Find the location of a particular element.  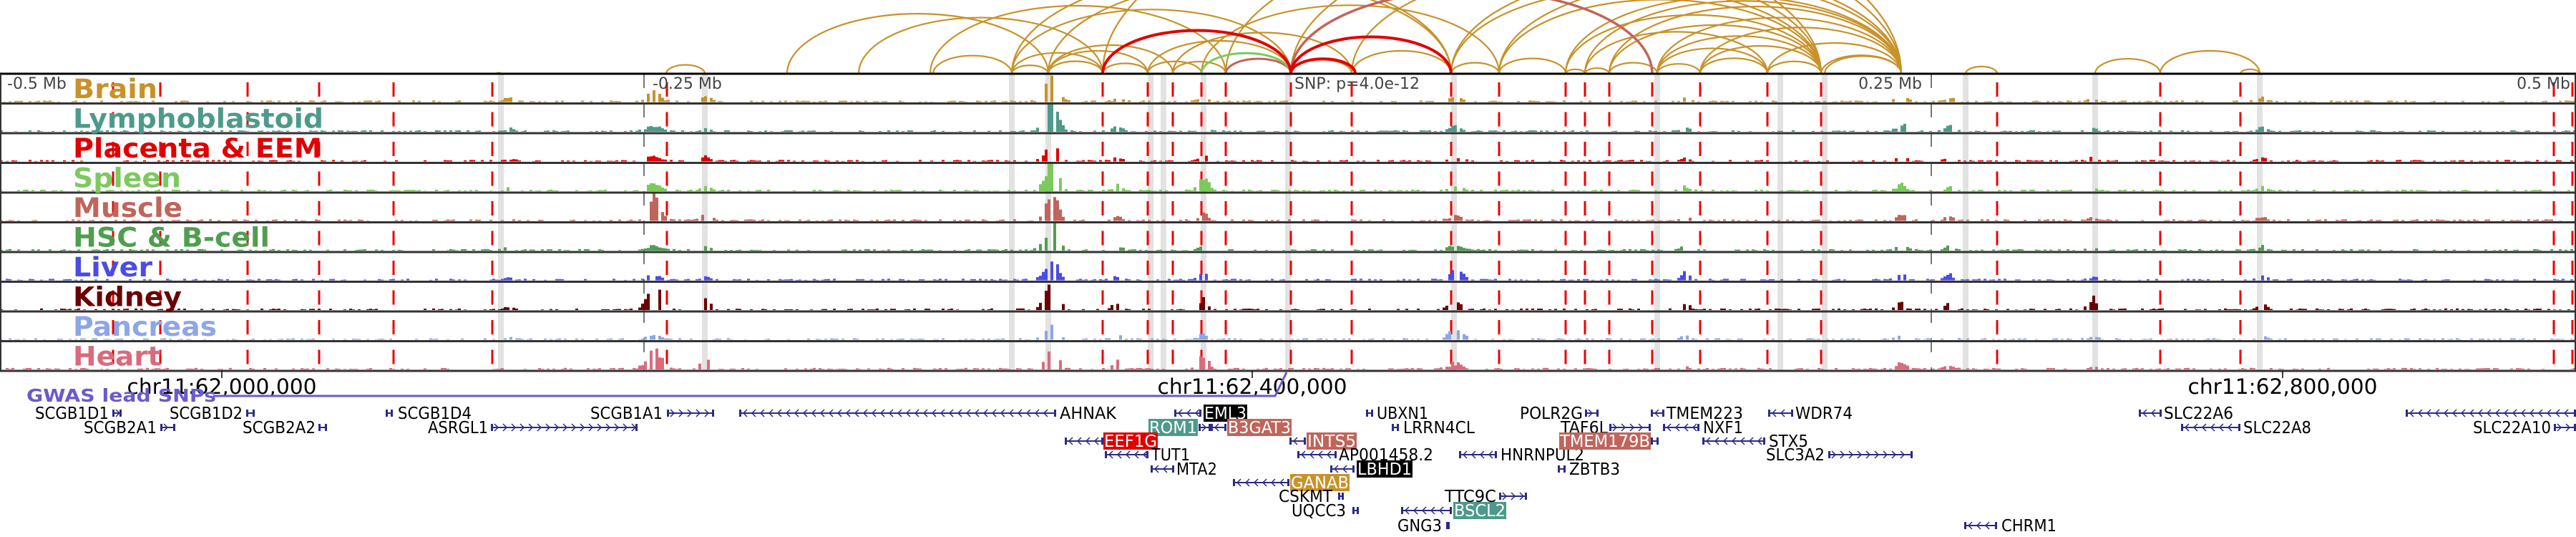

gene-highlight-box is located at coordinates (1259, 427).